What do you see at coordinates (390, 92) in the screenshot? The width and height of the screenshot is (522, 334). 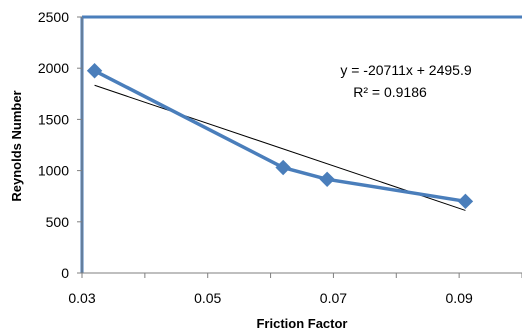 I see `r-squared-label: R² = 0.9186` at bounding box center [390, 92].